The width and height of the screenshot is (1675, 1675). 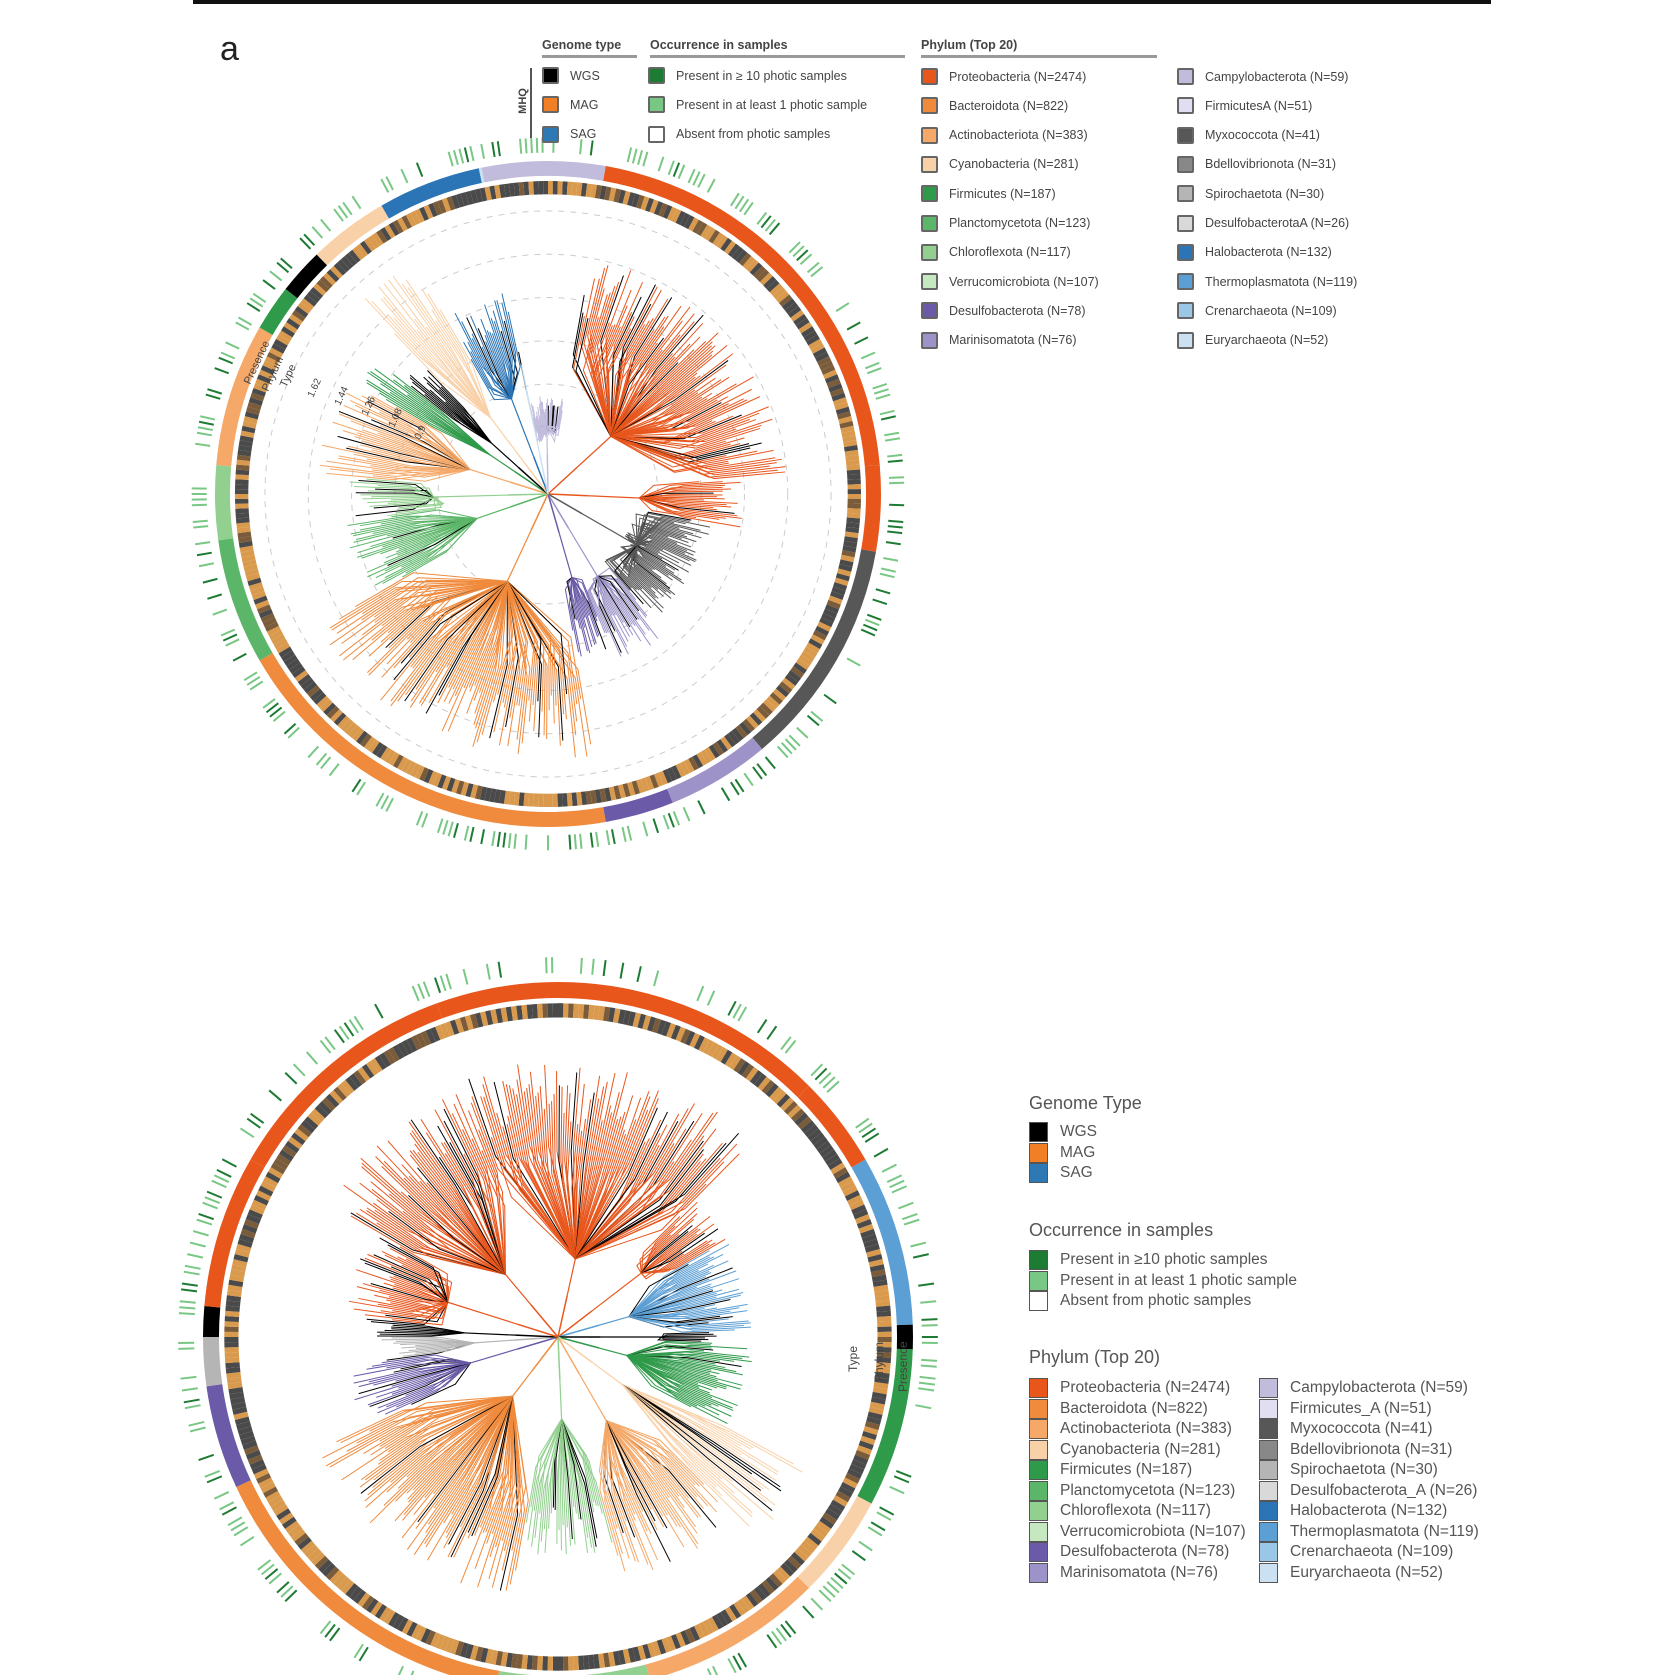 What do you see at coordinates (1038, 1260) in the screenshot?
I see `legend-swatch` at bounding box center [1038, 1260].